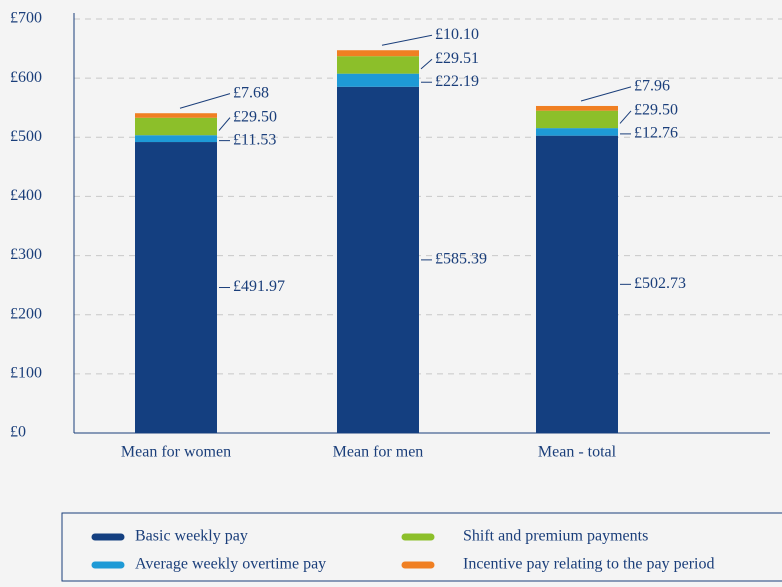 This screenshot has width=782, height=587. I want to click on y-tick-label: £500, so click(26, 136).